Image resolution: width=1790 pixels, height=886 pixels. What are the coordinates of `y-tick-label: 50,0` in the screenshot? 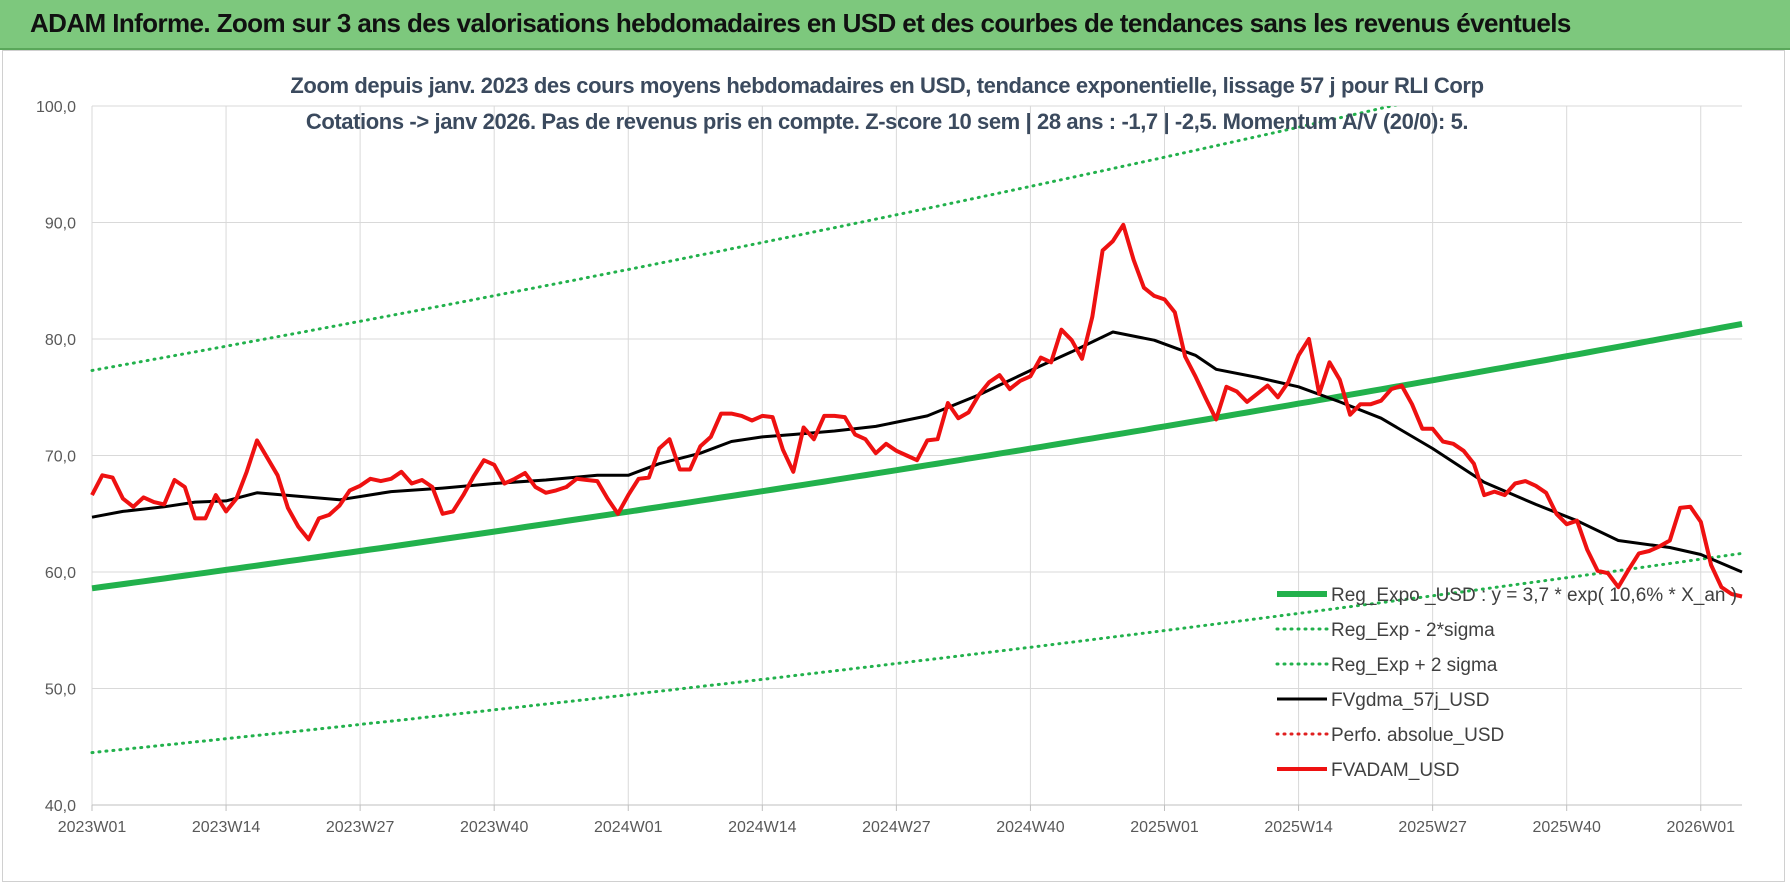 It's located at (60, 690).